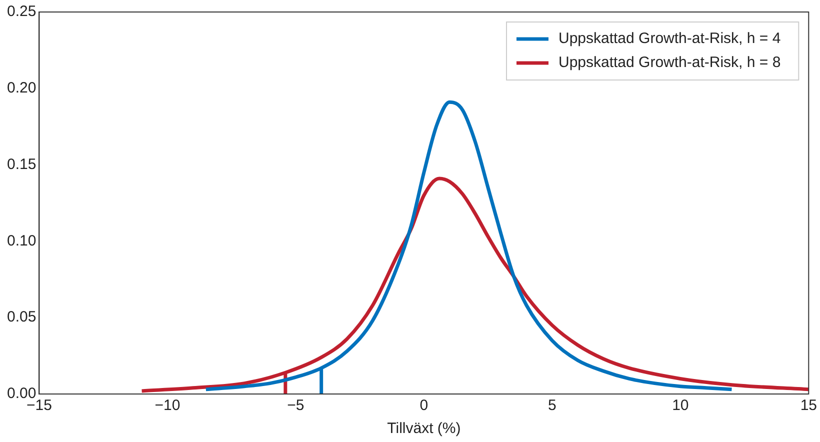  What do you see at coordinates (424, 429) in the screenshot?
I see `x-axis-title: Tillväxt (%)` at bounding box center [424, 429].